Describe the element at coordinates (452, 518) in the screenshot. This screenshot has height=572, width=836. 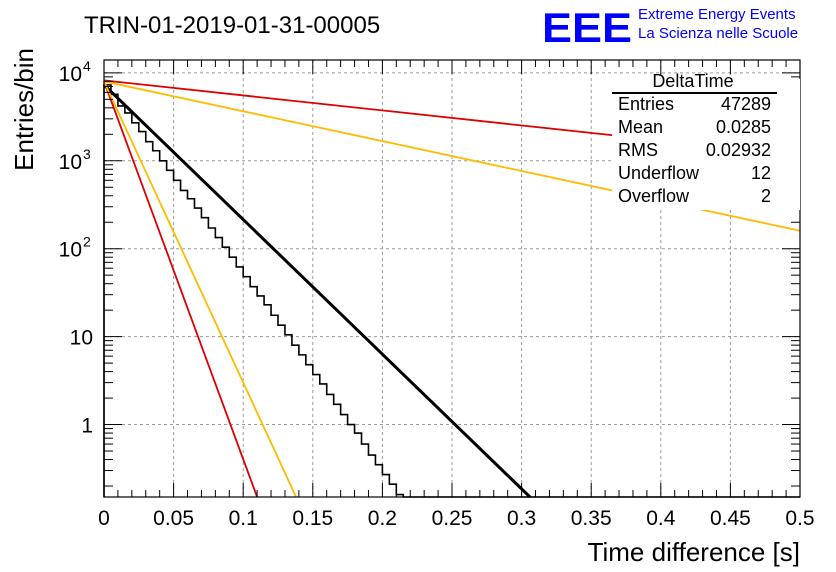
I see `x-tick-label: 0.25` at that location.